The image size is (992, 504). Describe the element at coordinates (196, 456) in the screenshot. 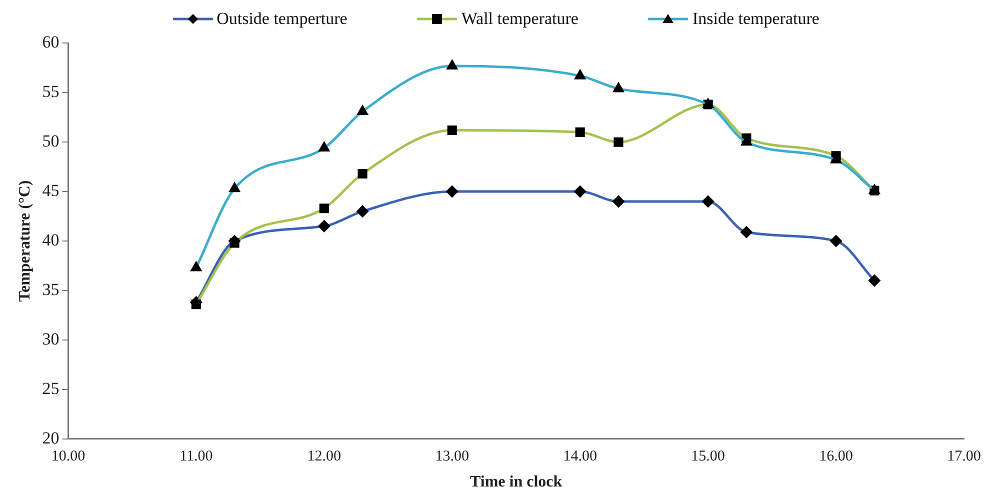

I see `x-tick-label: 11.00` at that location.